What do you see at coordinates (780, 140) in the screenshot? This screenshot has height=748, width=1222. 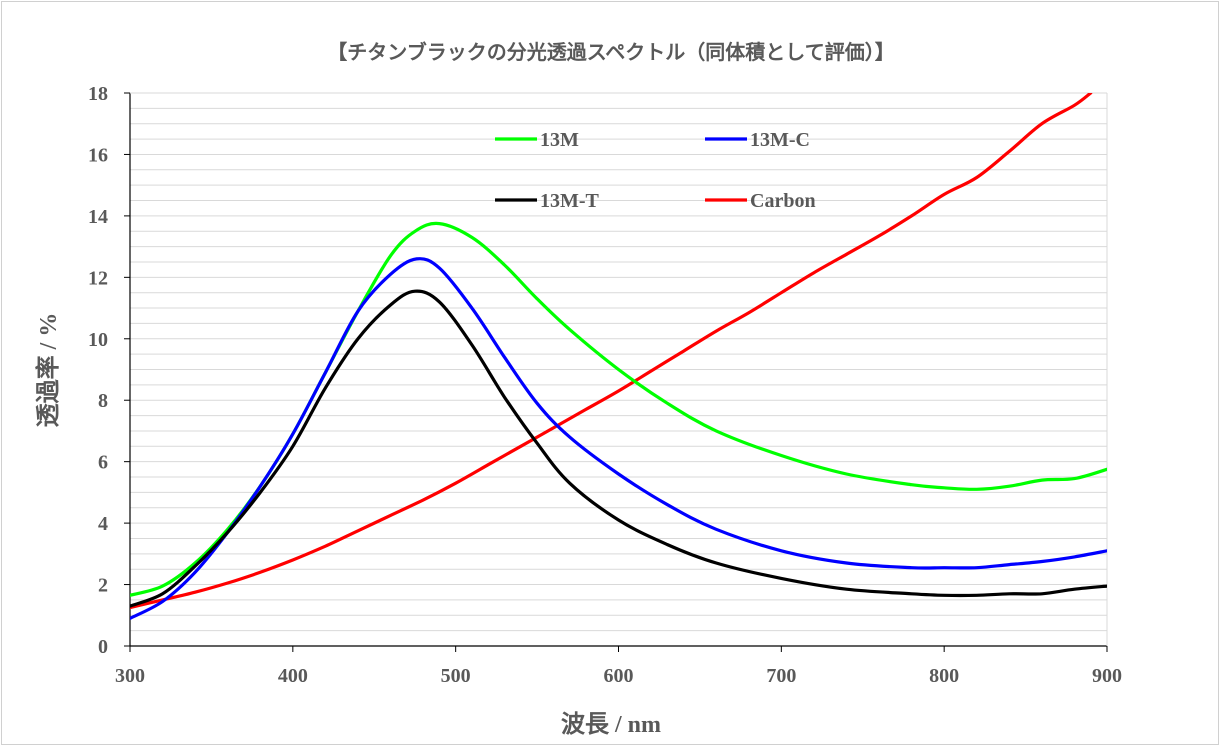 I see `legend-label-13m-c: 13M-C` at bounding box center [780, 140].